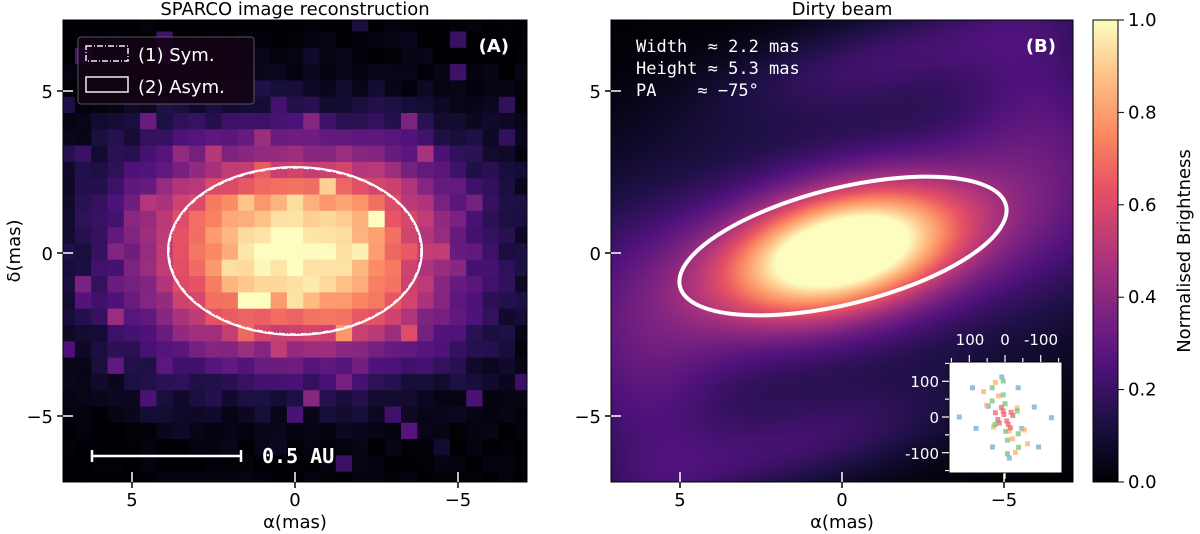 This screenshot has height=534, width=1200. Describe the element at coordinates (295, 522) in the screenshot. I see `a-xlabel: α(mas)` at that location.